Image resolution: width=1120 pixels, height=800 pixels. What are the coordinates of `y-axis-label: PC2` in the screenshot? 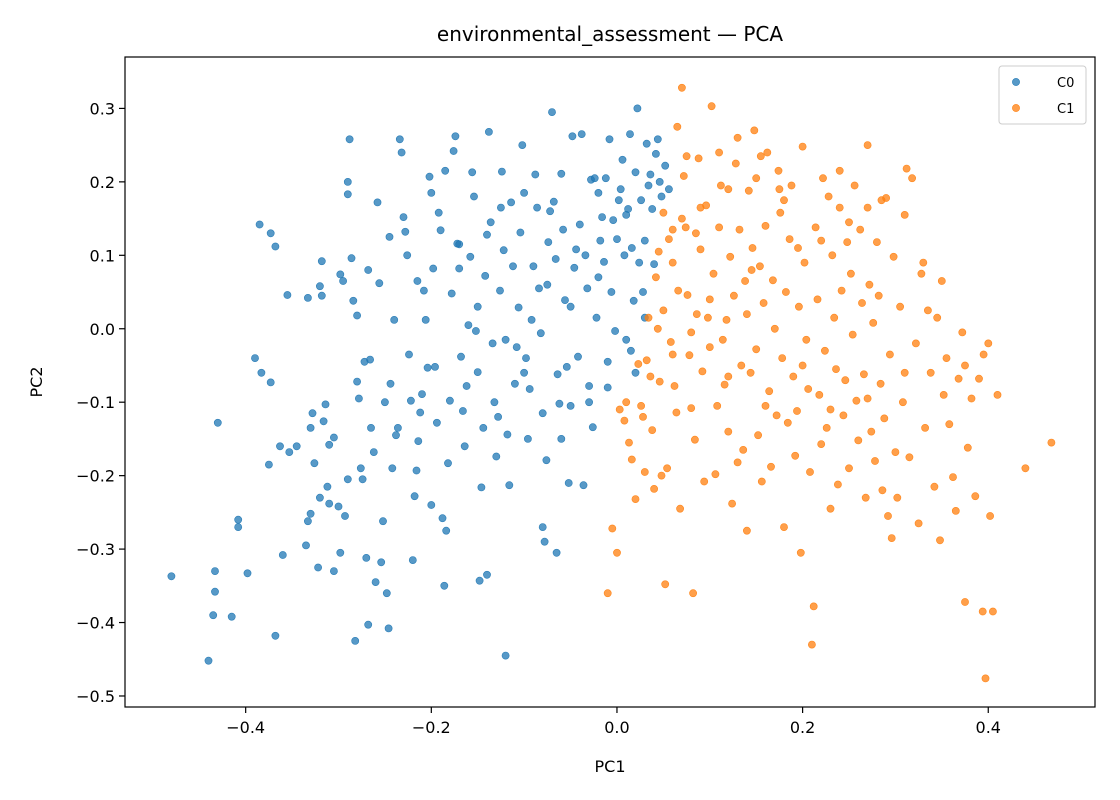 It's located at (36, 382).